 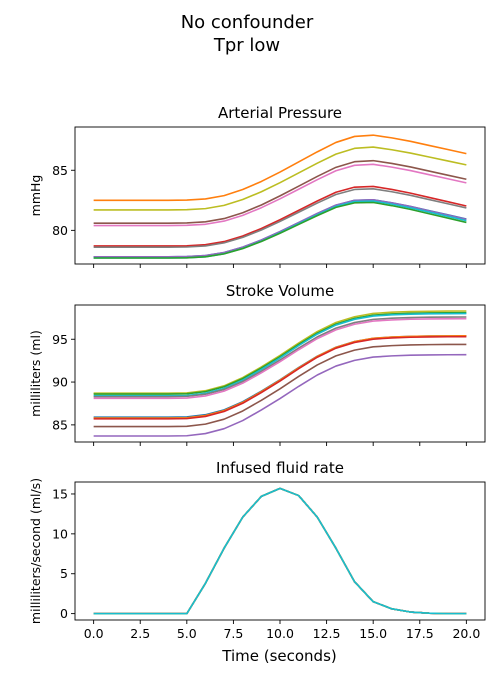 I want to click on x-axis-label: Time (seconds), so click(x=279, y=656).